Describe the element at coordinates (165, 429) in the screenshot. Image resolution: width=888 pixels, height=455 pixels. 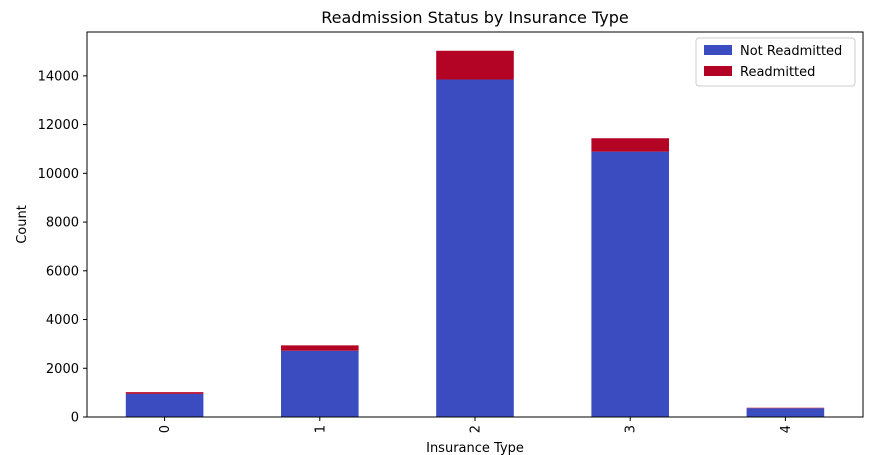
I see `x-tick-label: 0` at that location.